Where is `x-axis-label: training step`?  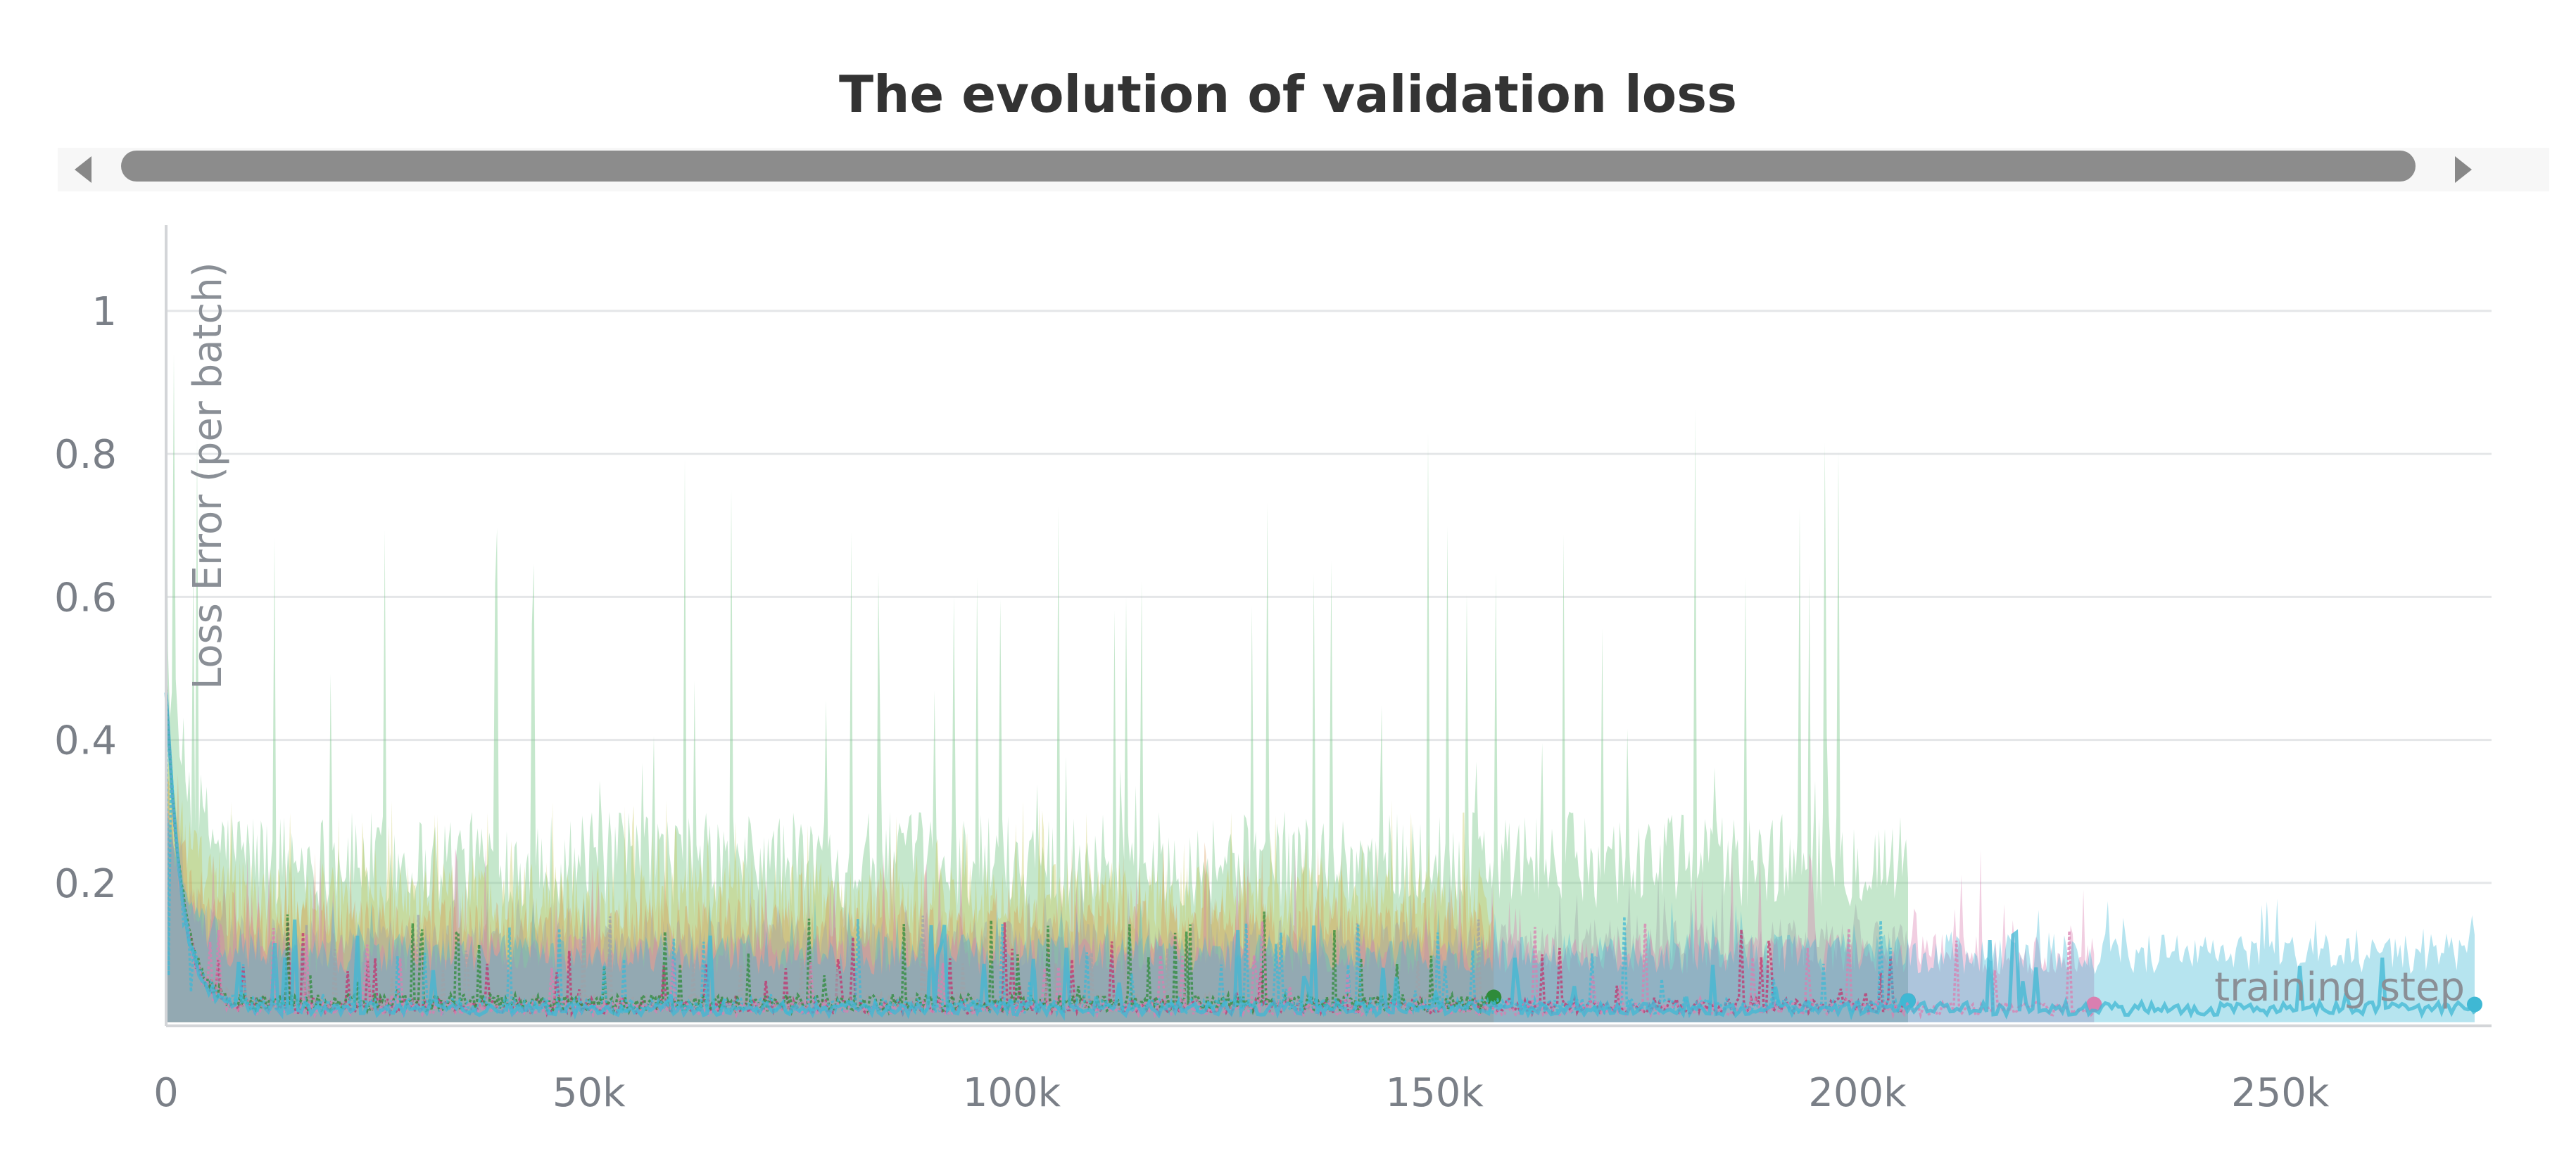
x-axis-label: training step is located at coordinates (2339, 987).